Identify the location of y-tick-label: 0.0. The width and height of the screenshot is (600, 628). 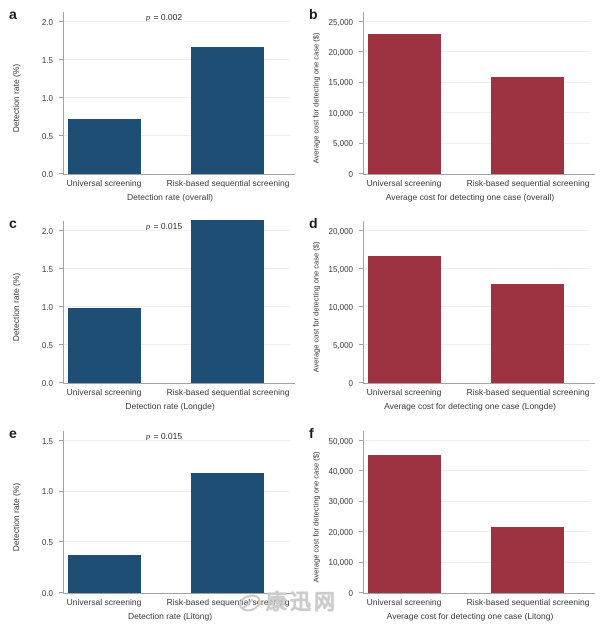
(47, 174).